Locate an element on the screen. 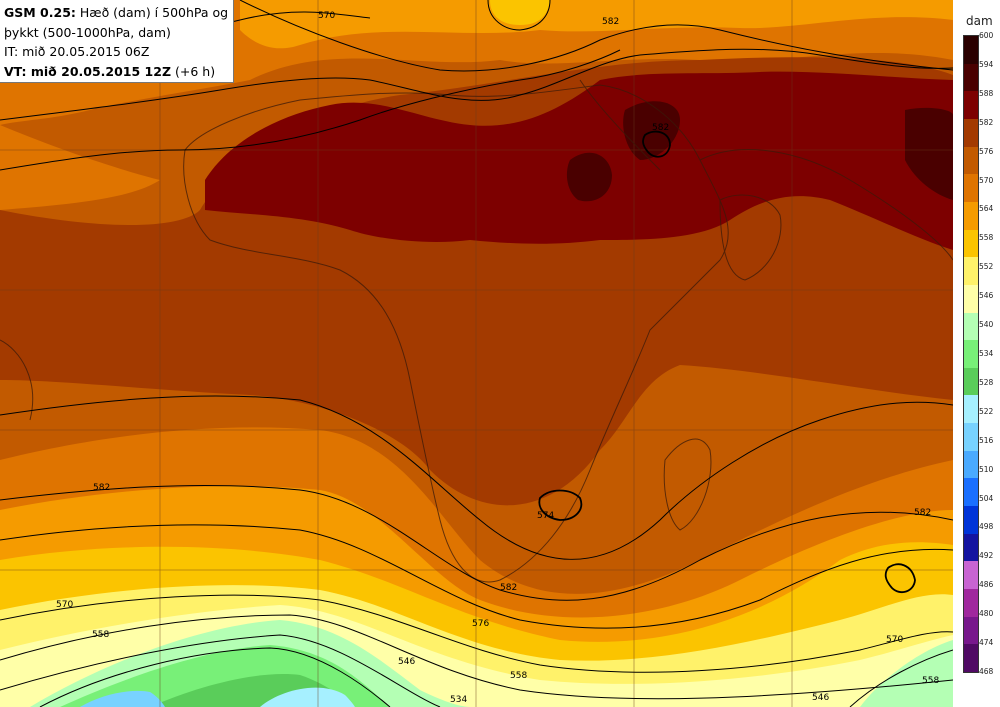 This screenshot has width=1000, height=707. model-name: GSM 0.25: is located at coordinates (40, 12).